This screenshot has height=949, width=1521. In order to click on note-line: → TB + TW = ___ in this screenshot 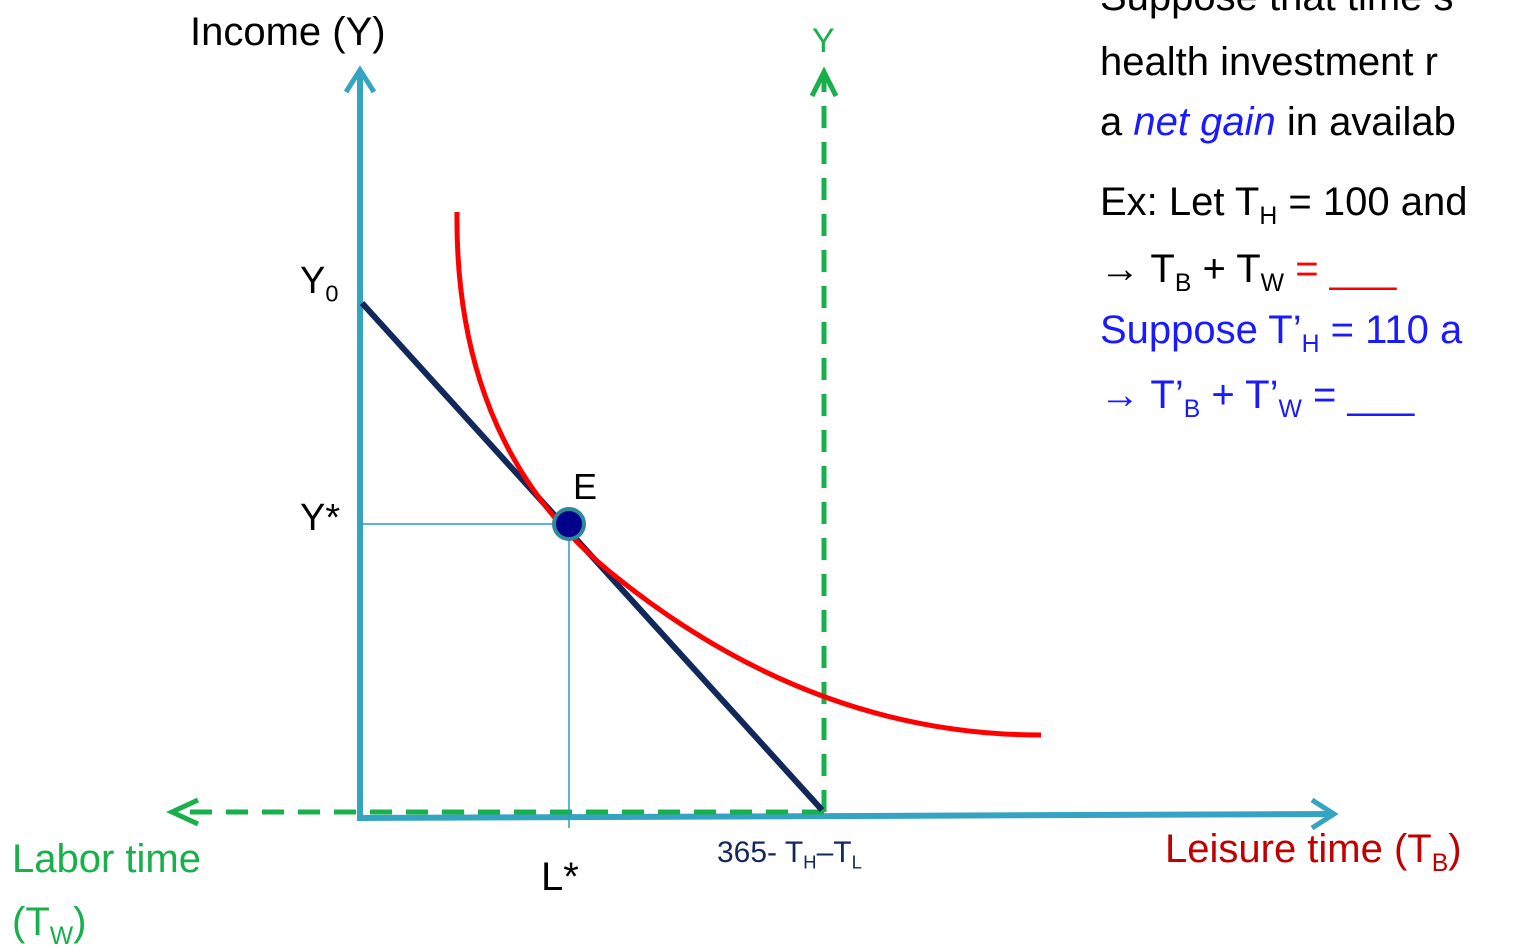, I will do `click(1248, 272)`.